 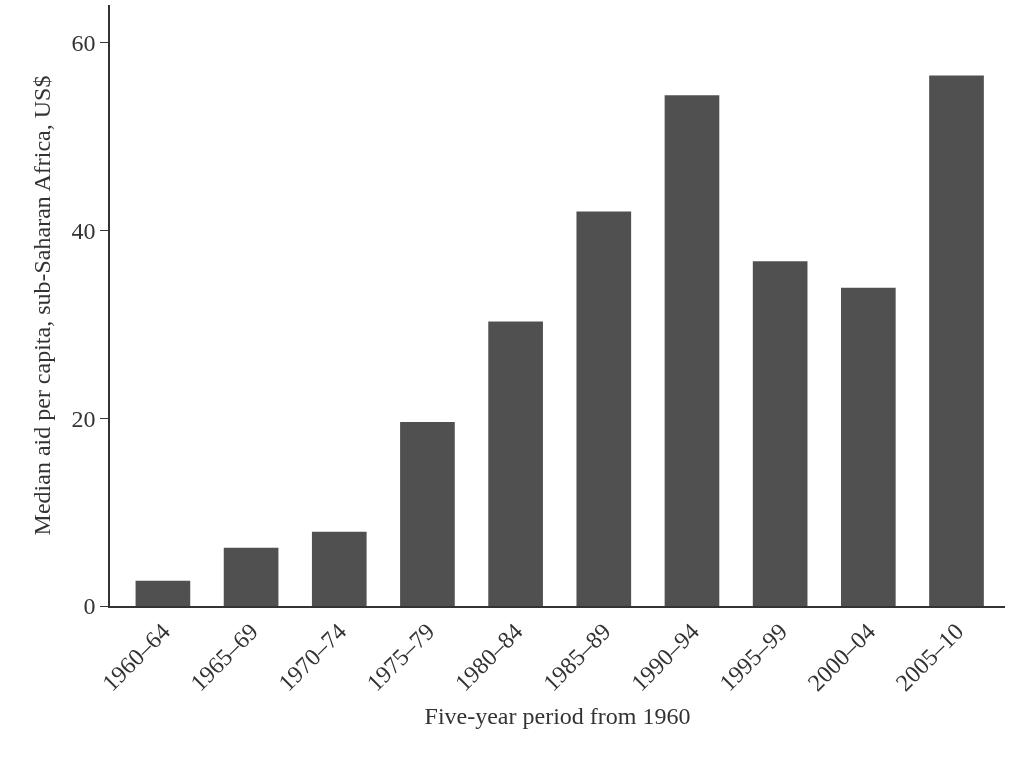 I want to click on y-tick-label: 0, so click(x=89, y=606).